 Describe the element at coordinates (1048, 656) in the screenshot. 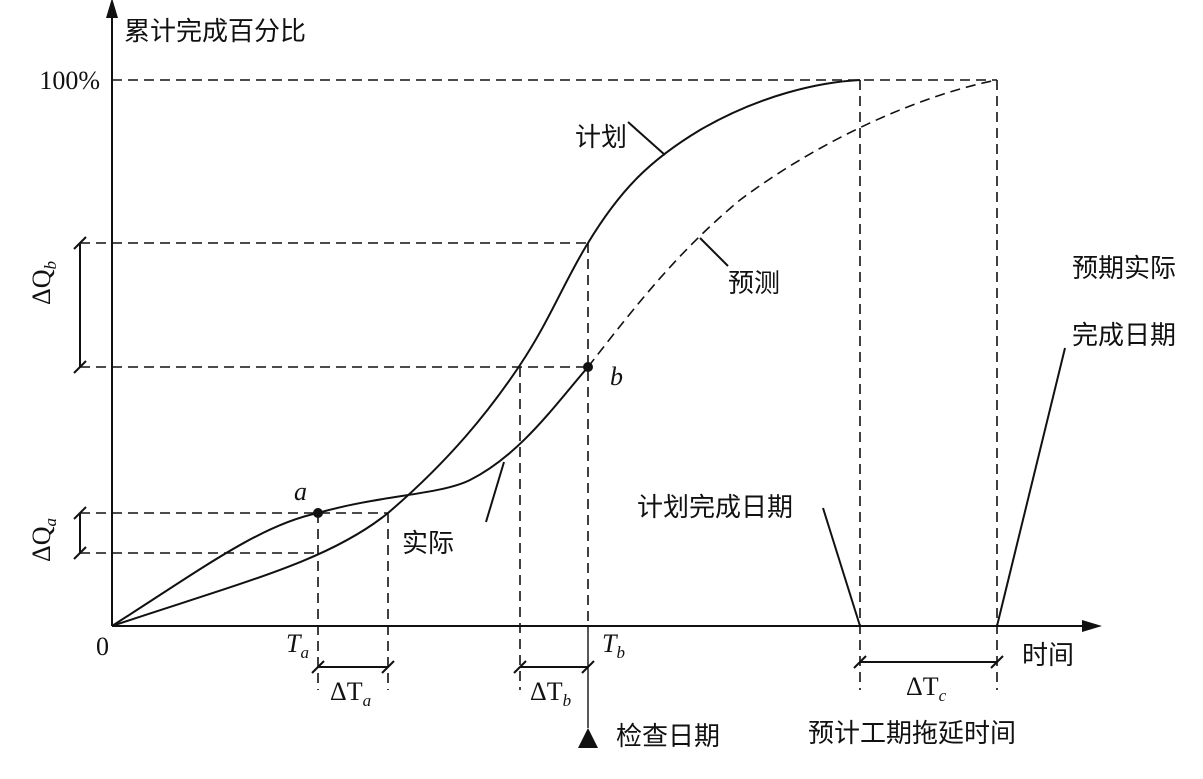

I see `x-label: 时间` at that location.